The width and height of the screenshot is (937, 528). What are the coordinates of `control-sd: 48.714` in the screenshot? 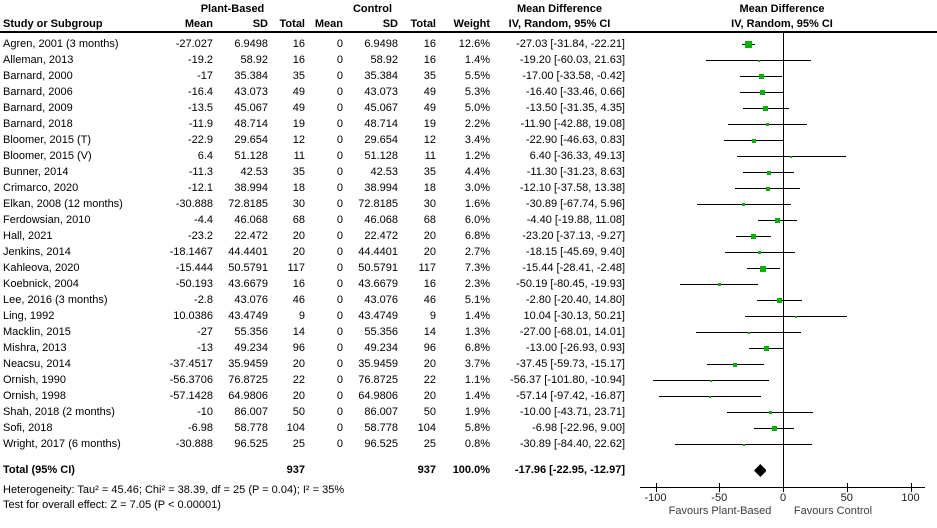 It's located at (381, 124).